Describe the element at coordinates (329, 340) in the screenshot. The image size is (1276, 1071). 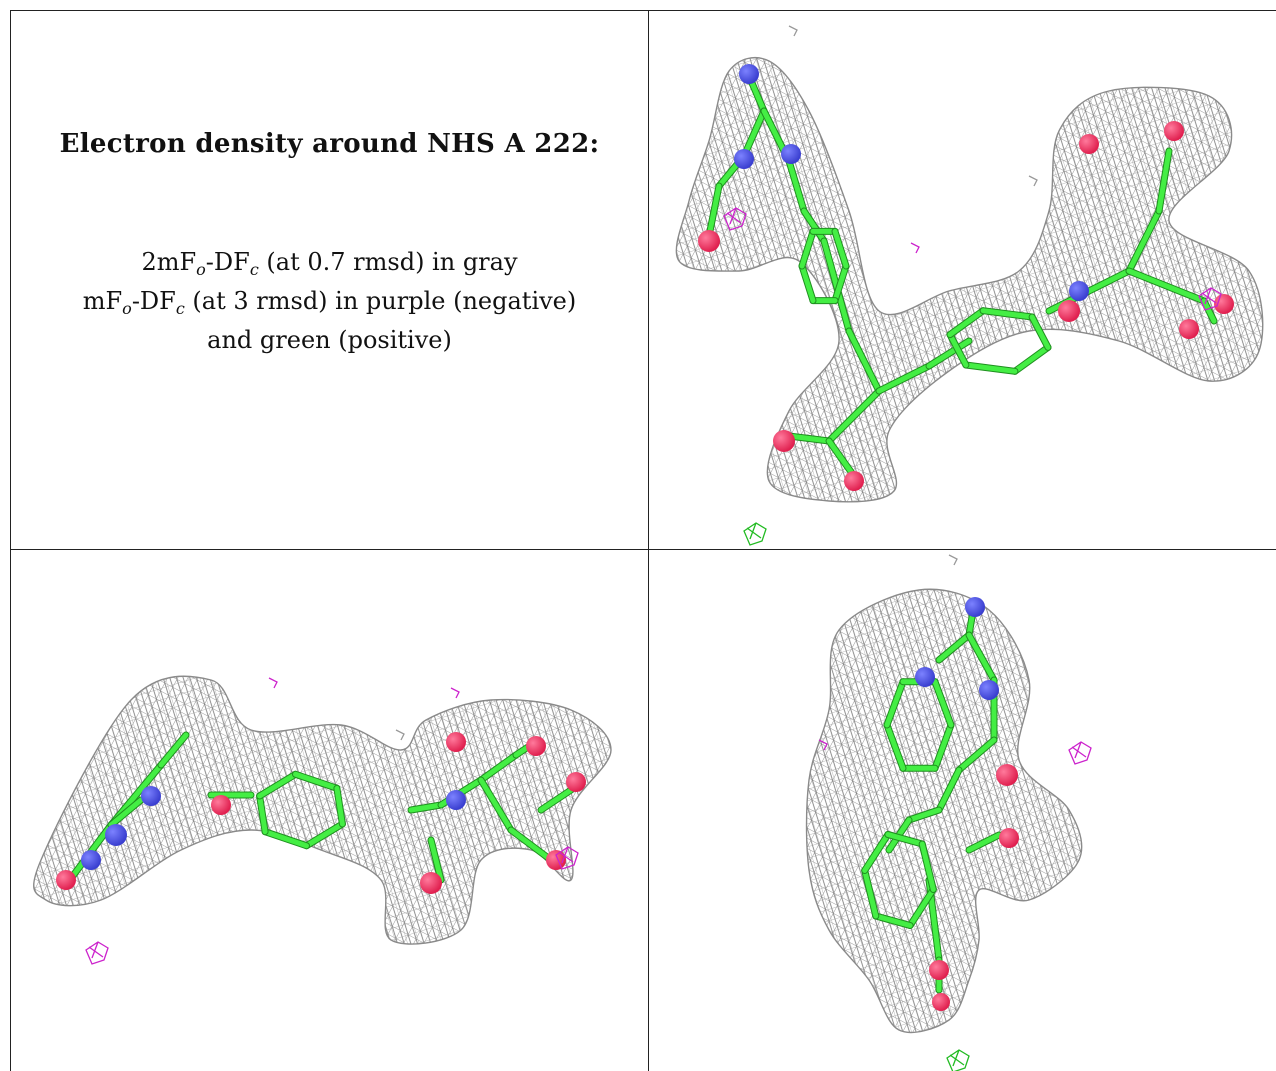
I see `caption-line-green: and green (positive)` at that location.